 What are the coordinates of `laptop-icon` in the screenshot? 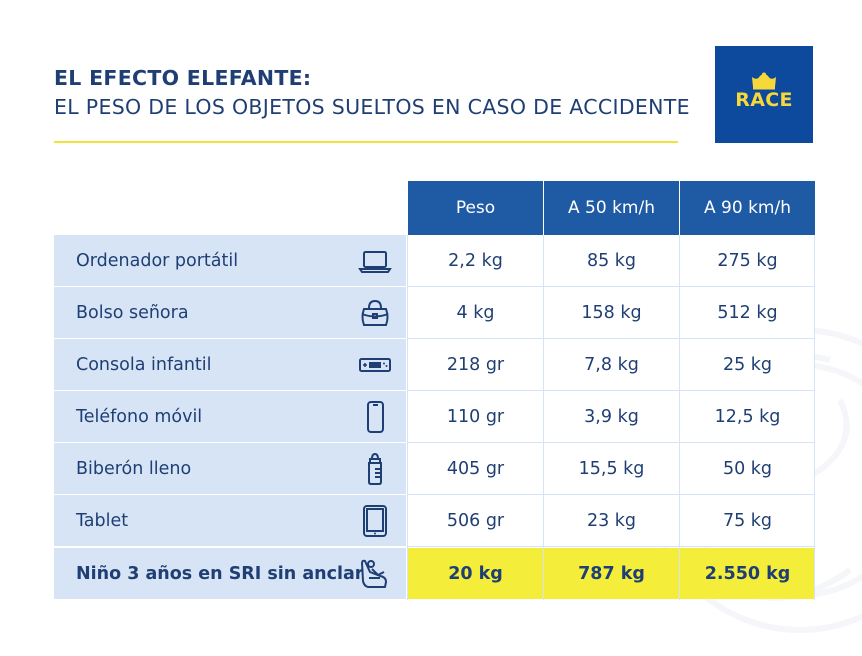 It's located at (375, 262).